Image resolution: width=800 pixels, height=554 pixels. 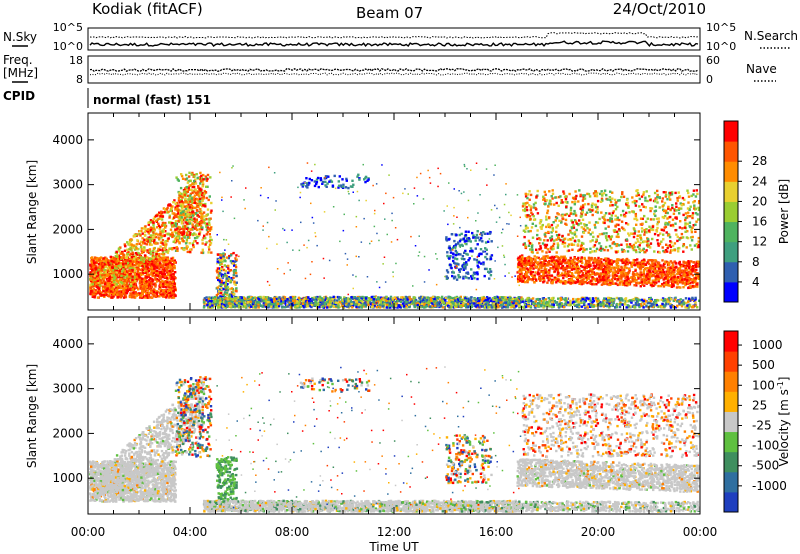 What do you see at coordinates (67, 274) in the screenshot?
I see `power-y-tick-label-0: 1000` at bounding box center [67, 274].